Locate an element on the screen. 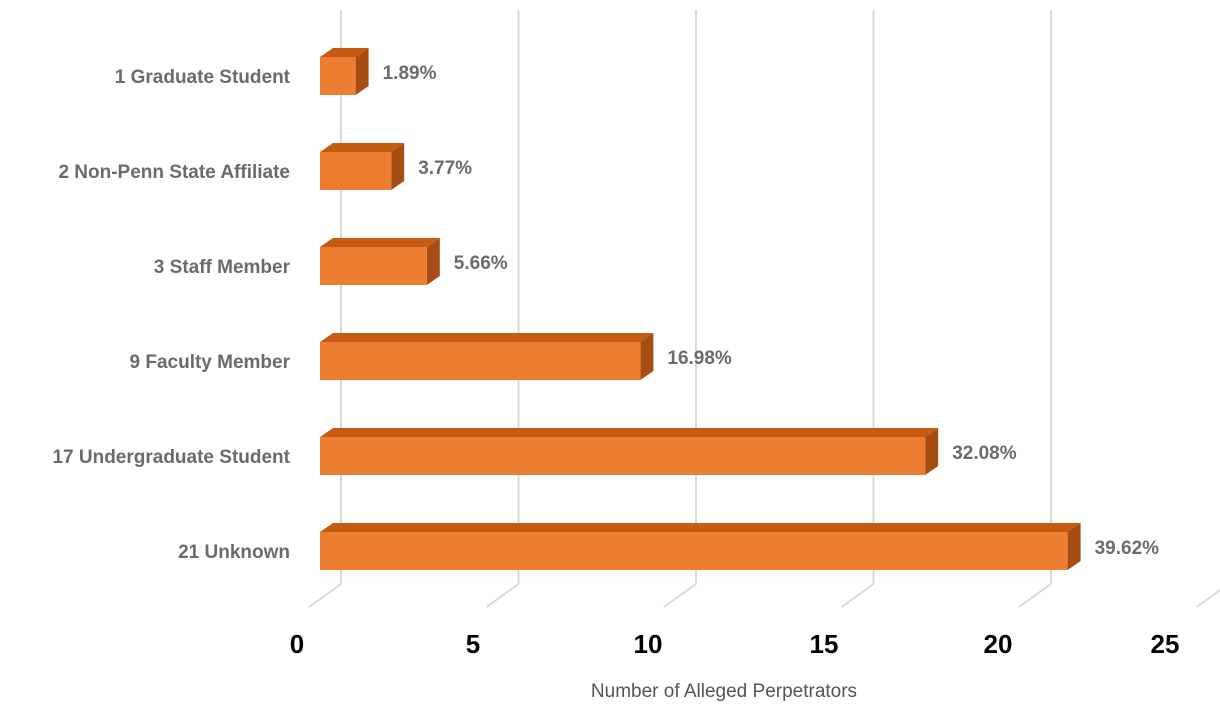 Image resolution: width=1220 pixels, height=705 pixels. category-label: 3 Staff Member is located at coordinates (222, 267).